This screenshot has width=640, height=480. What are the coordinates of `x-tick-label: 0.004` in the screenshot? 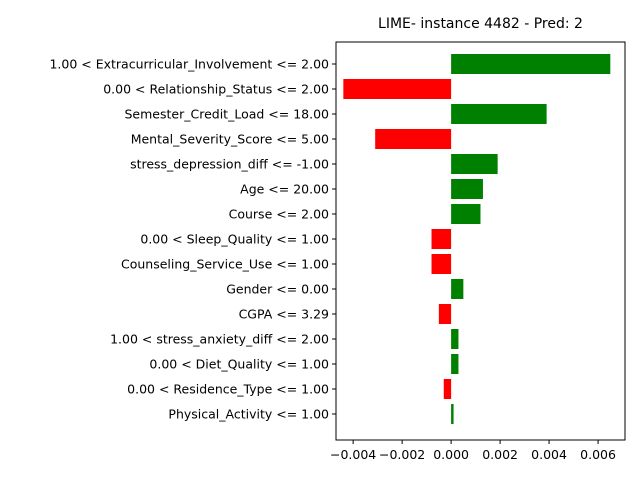 It's located at (549, 454).